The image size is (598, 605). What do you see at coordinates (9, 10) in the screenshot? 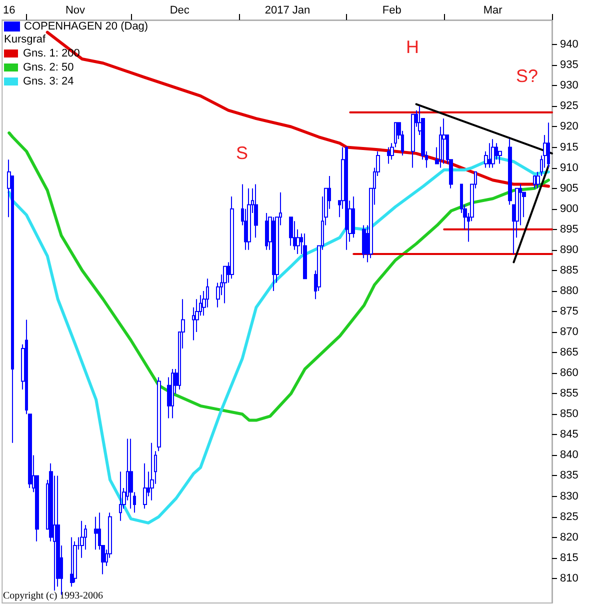
I see `x-tick-label: 16` at bounding box center [9, 10].